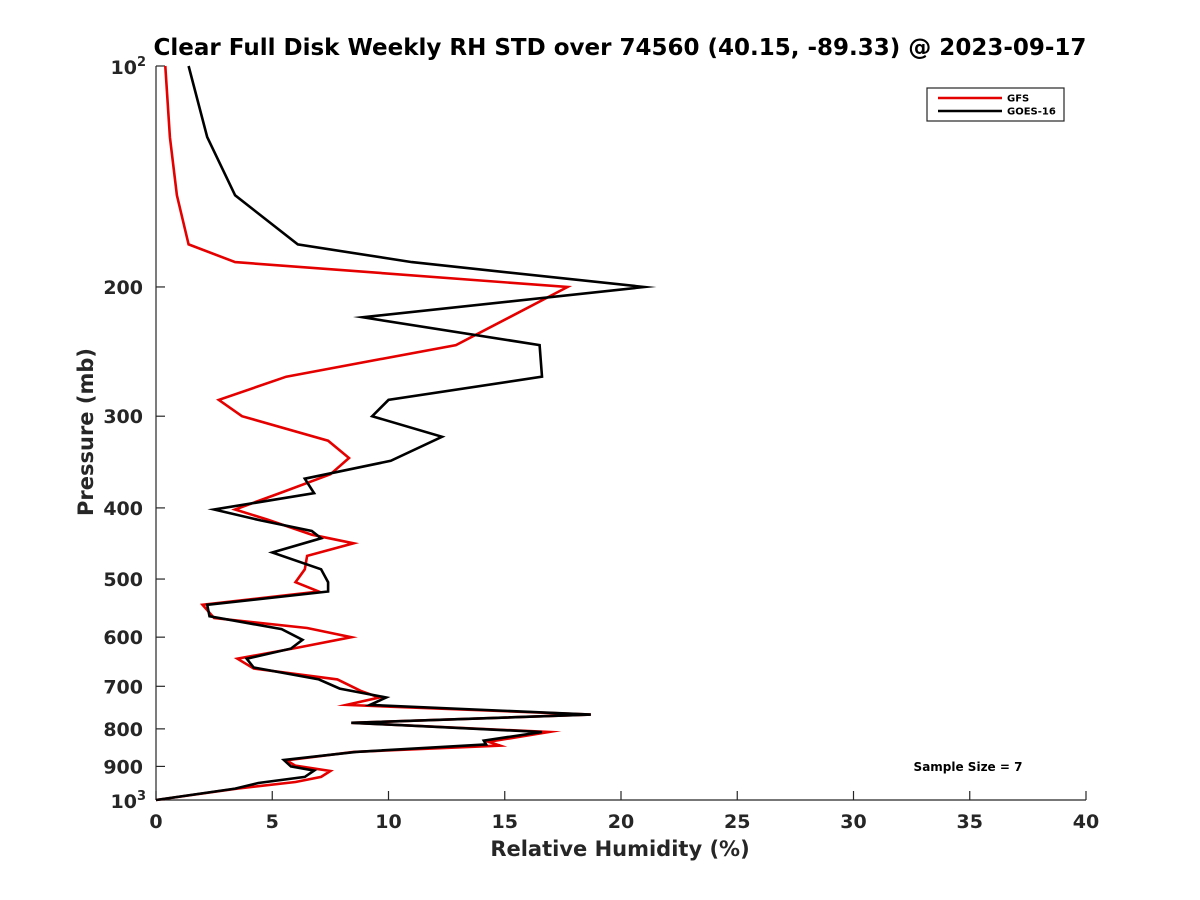  Describe the element at coordinates (737, 822) in the screenshot. I see `x-tick-label: 25` at that location.